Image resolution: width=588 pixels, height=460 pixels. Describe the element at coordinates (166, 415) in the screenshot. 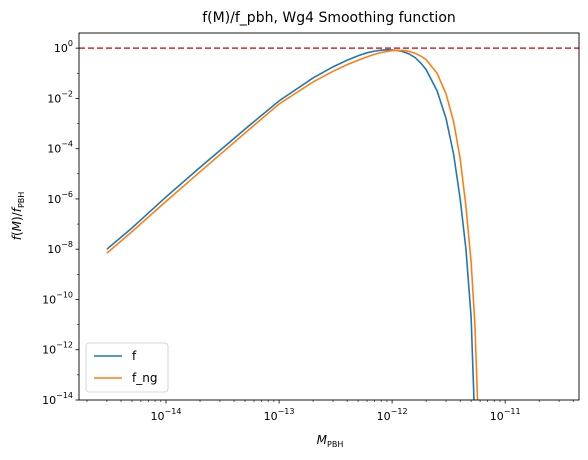

I see `x-tick-label: 10−14` at that location.